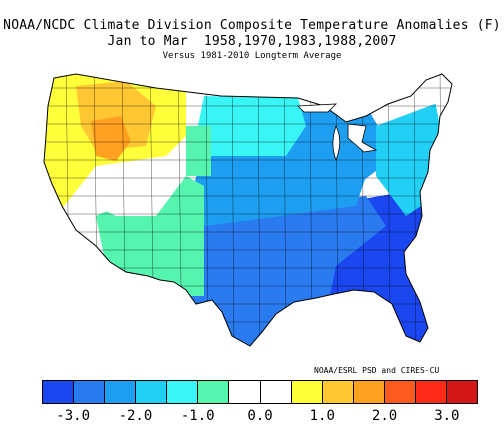 This screenshot has height=438, width=504. I want to click on lake-michigan, so click(336, 143).